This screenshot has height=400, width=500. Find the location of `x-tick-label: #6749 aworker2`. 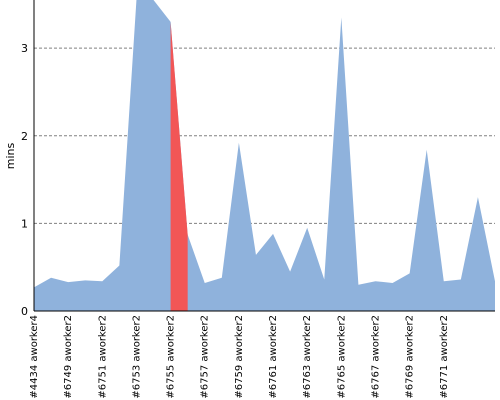

x-tick-label: #6749 aworker2 is located at coordinates (68, 357).